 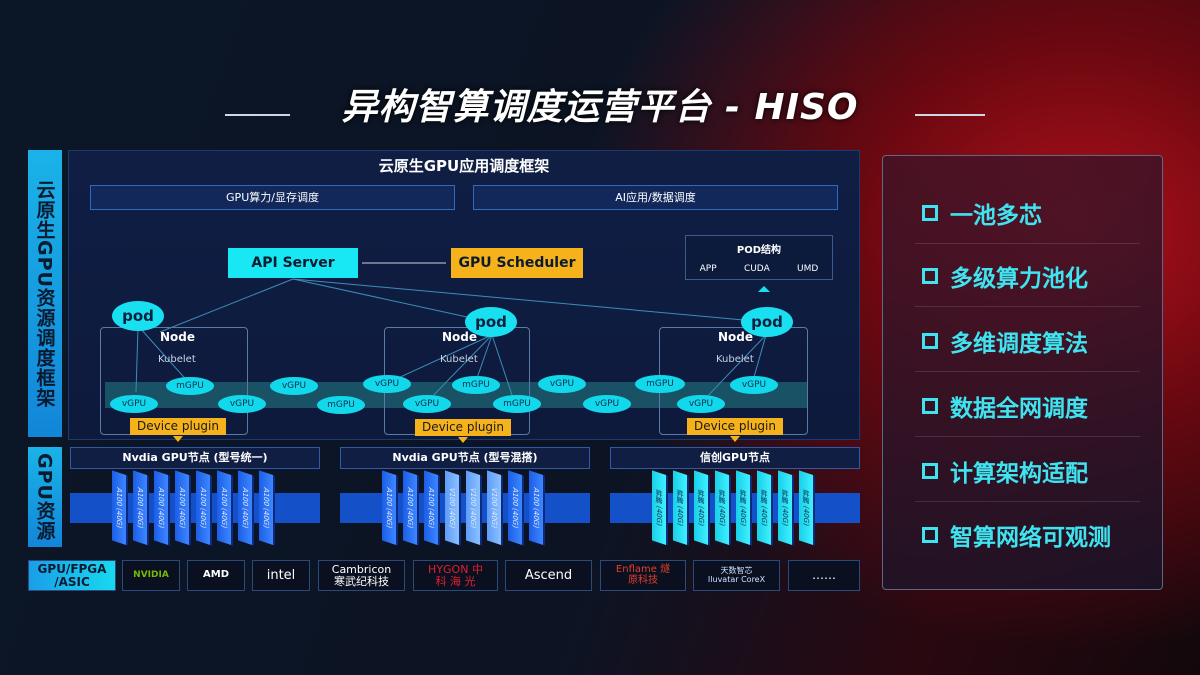 I want to click on gpu-node-header: Nvdia GPU节点 (型号混搭), so click(x=465, y=458).